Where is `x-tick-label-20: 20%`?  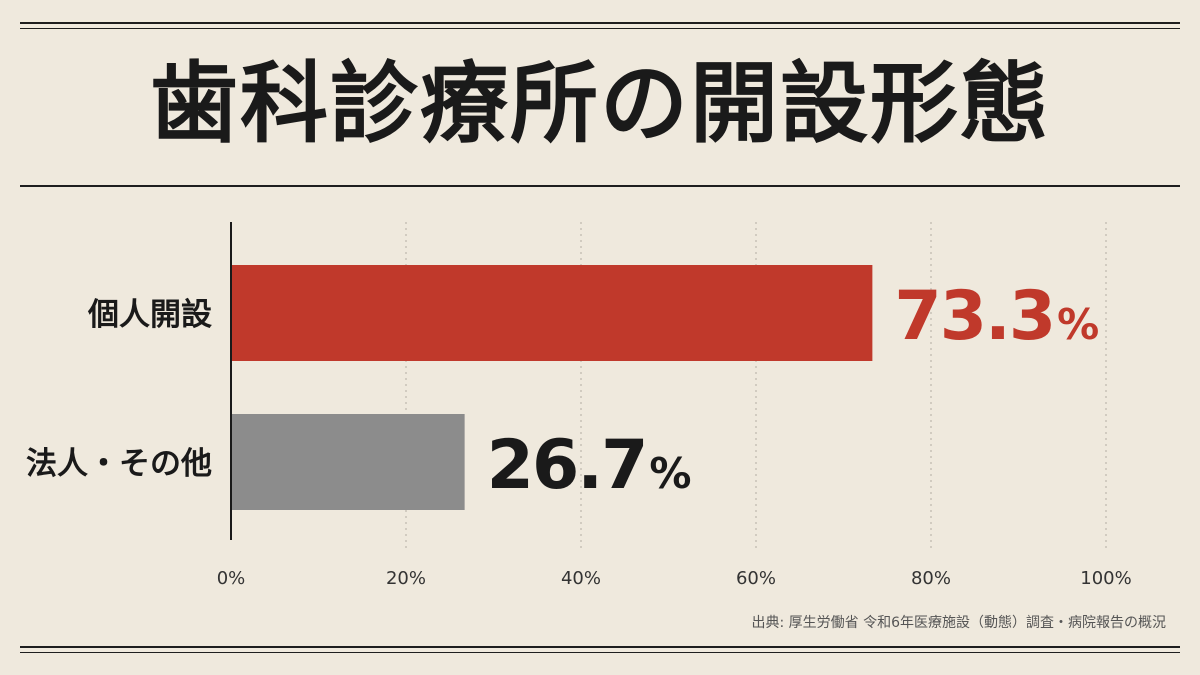 x-tick-label-20: 20% is located at coordinates (406, 578).